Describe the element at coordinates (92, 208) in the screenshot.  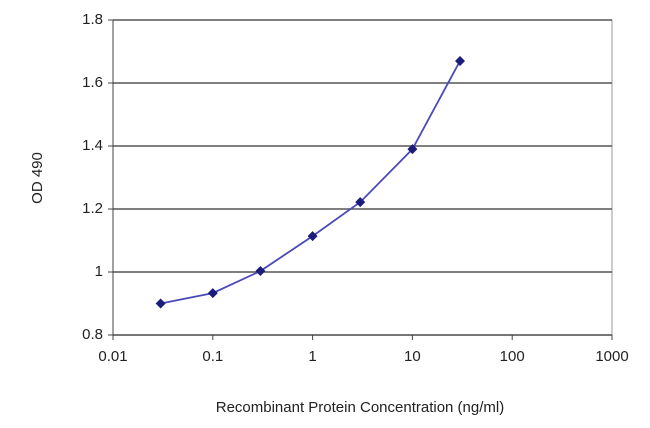
I see `y-tick-label: 1.2` at that location.